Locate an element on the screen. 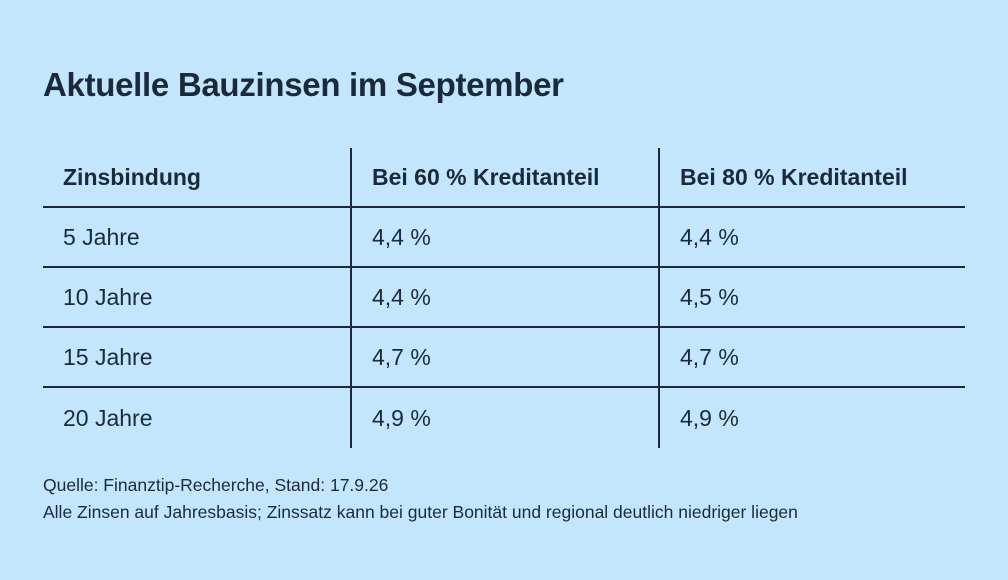 Image resolution: width=1008 pixels, height=580 pixels. header-zinsbindung: Zinsbindung is located at coordinates (132, 176).